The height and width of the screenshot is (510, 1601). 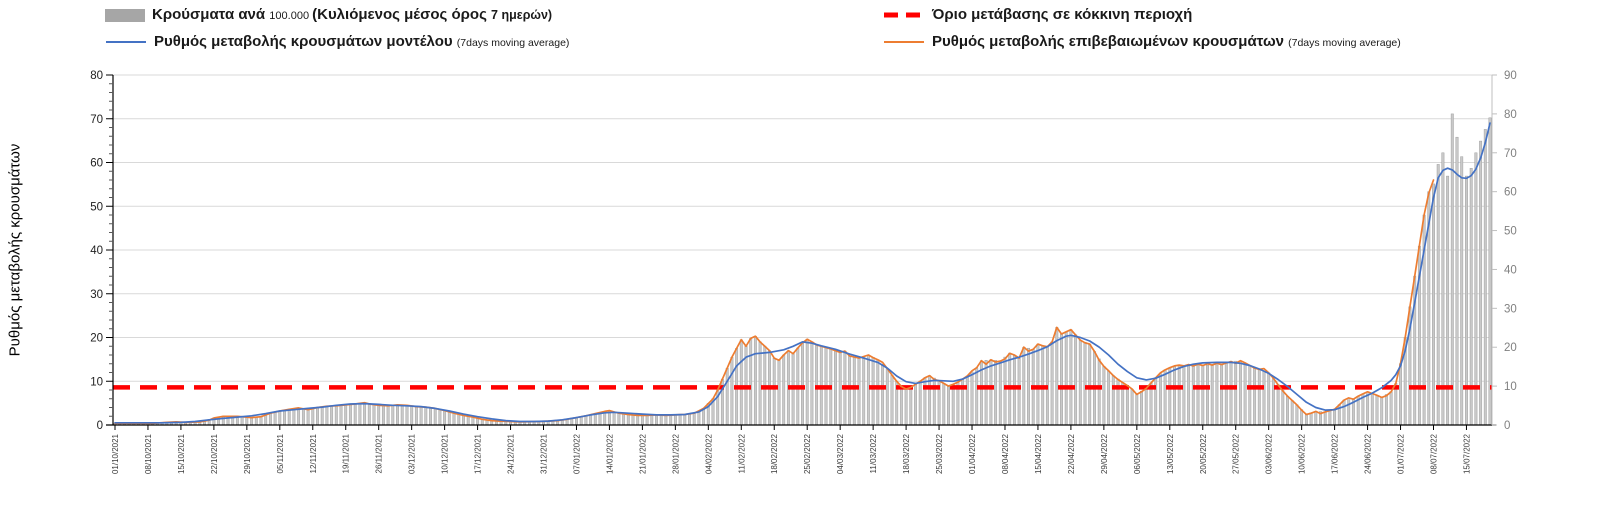 What do you see at coordinates (1433, 453) in the screenshot?
I see `svg-text: 08/07/2022` at bounding box center [1433, 453].